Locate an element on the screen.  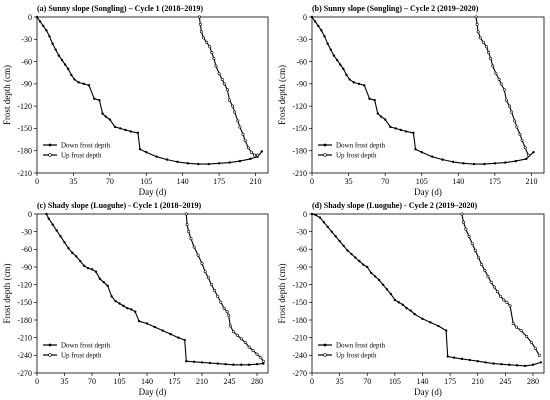
legend-down-label: Down frost depth is located at coordinates (360, 346).